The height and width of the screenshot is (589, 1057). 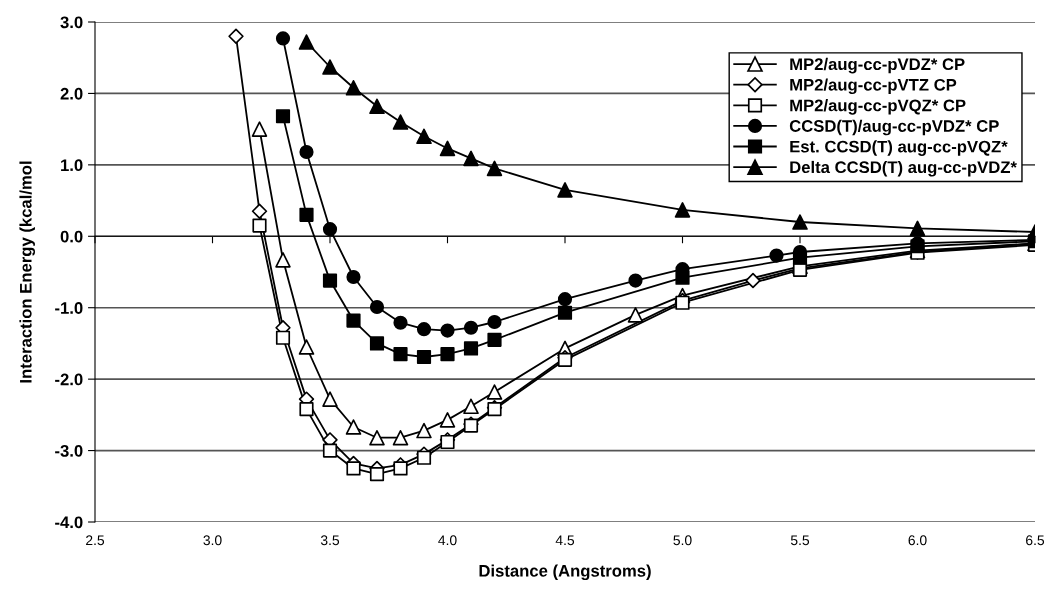 I want to click on y-tick-label: -1.0, so click(x=69, y=308).